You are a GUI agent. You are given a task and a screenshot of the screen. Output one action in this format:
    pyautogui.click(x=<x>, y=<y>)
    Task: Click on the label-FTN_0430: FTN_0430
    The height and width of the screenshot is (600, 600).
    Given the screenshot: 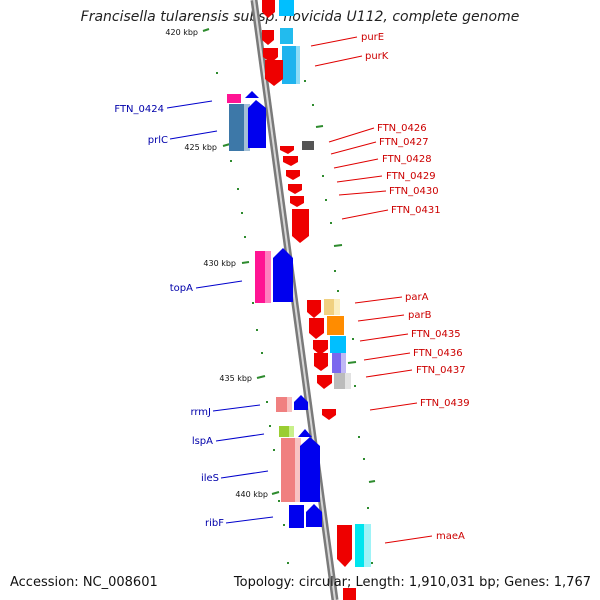 What is the action you would take?
    pyautogui.click(x=414, y=191)
    